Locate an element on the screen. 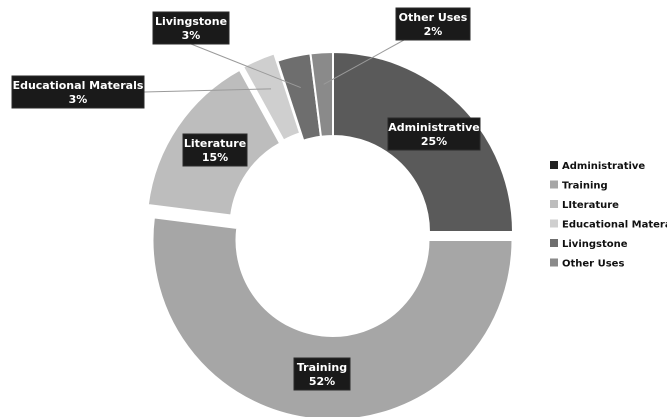 This screenshot has height=417, width=667. legend-item-literature: LIterature is located at coordinates (584, 205).